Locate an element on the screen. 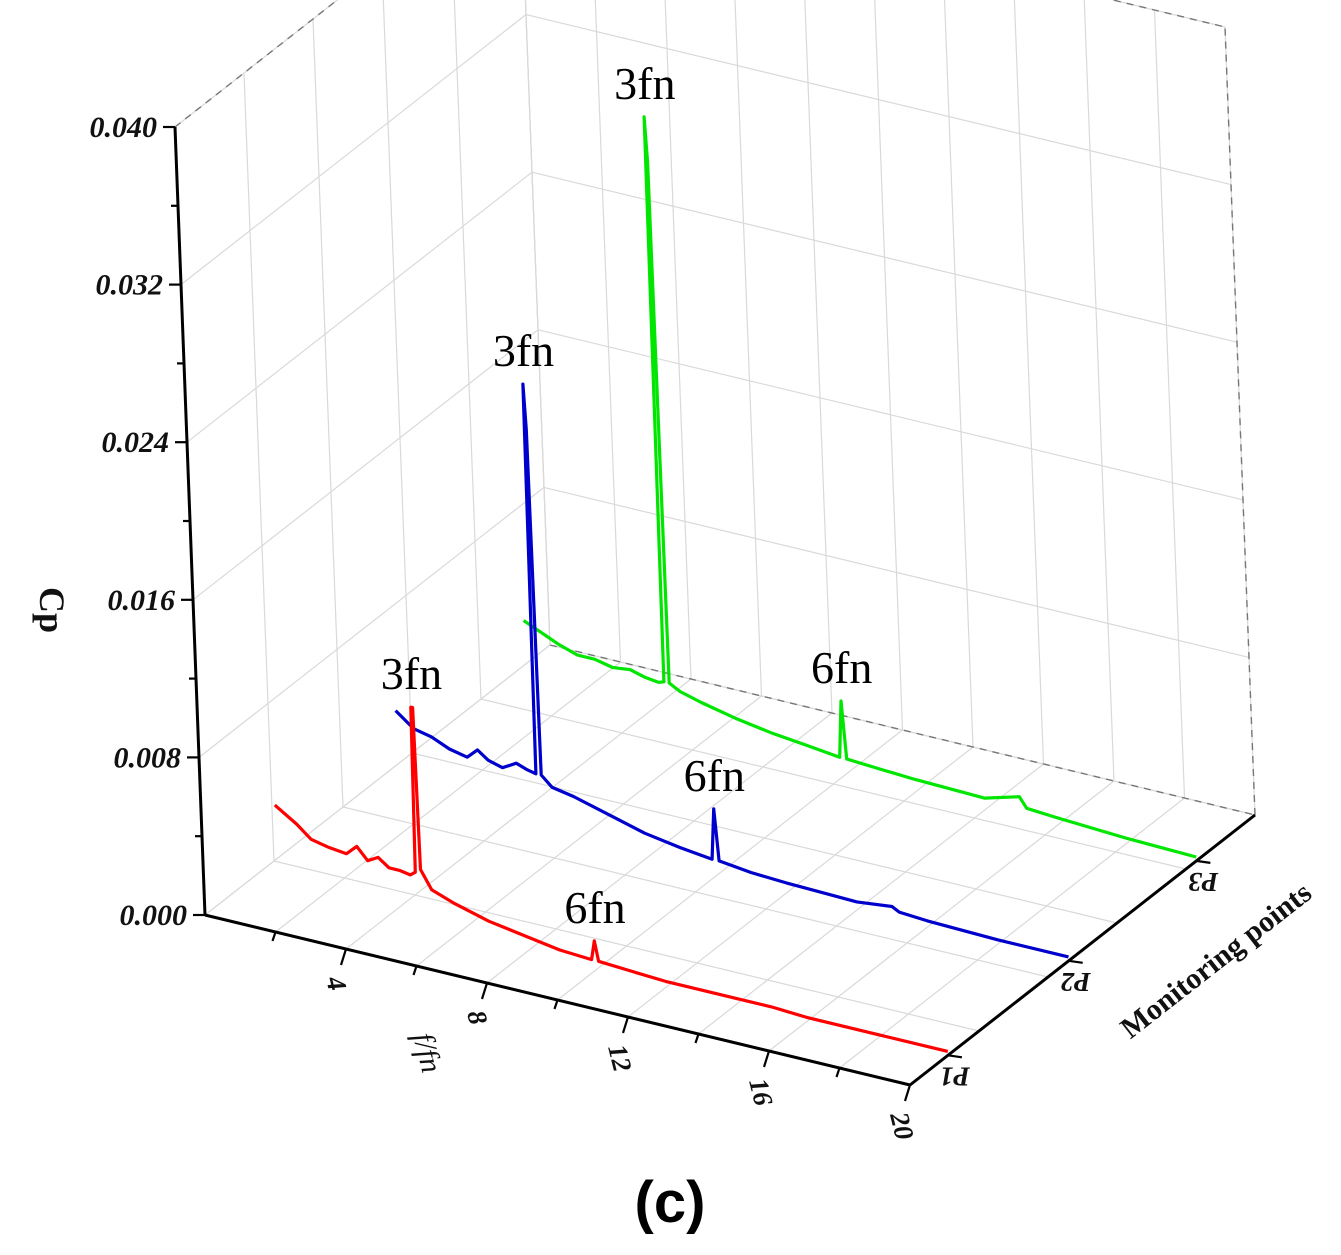  back-left-edge is located at coordinates (537, 323).